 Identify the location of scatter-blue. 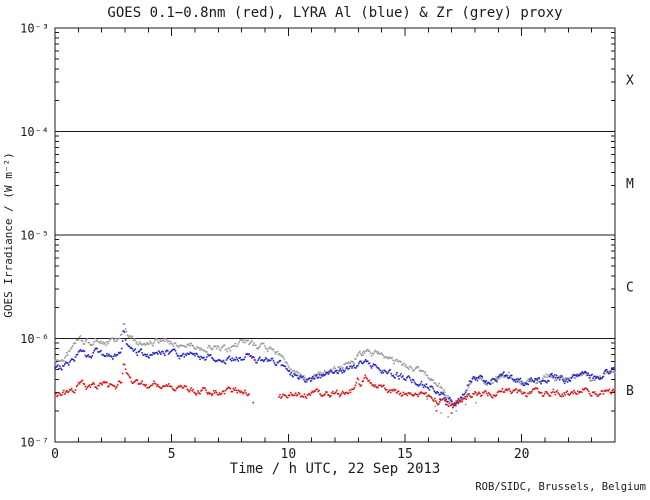
(446, 403).